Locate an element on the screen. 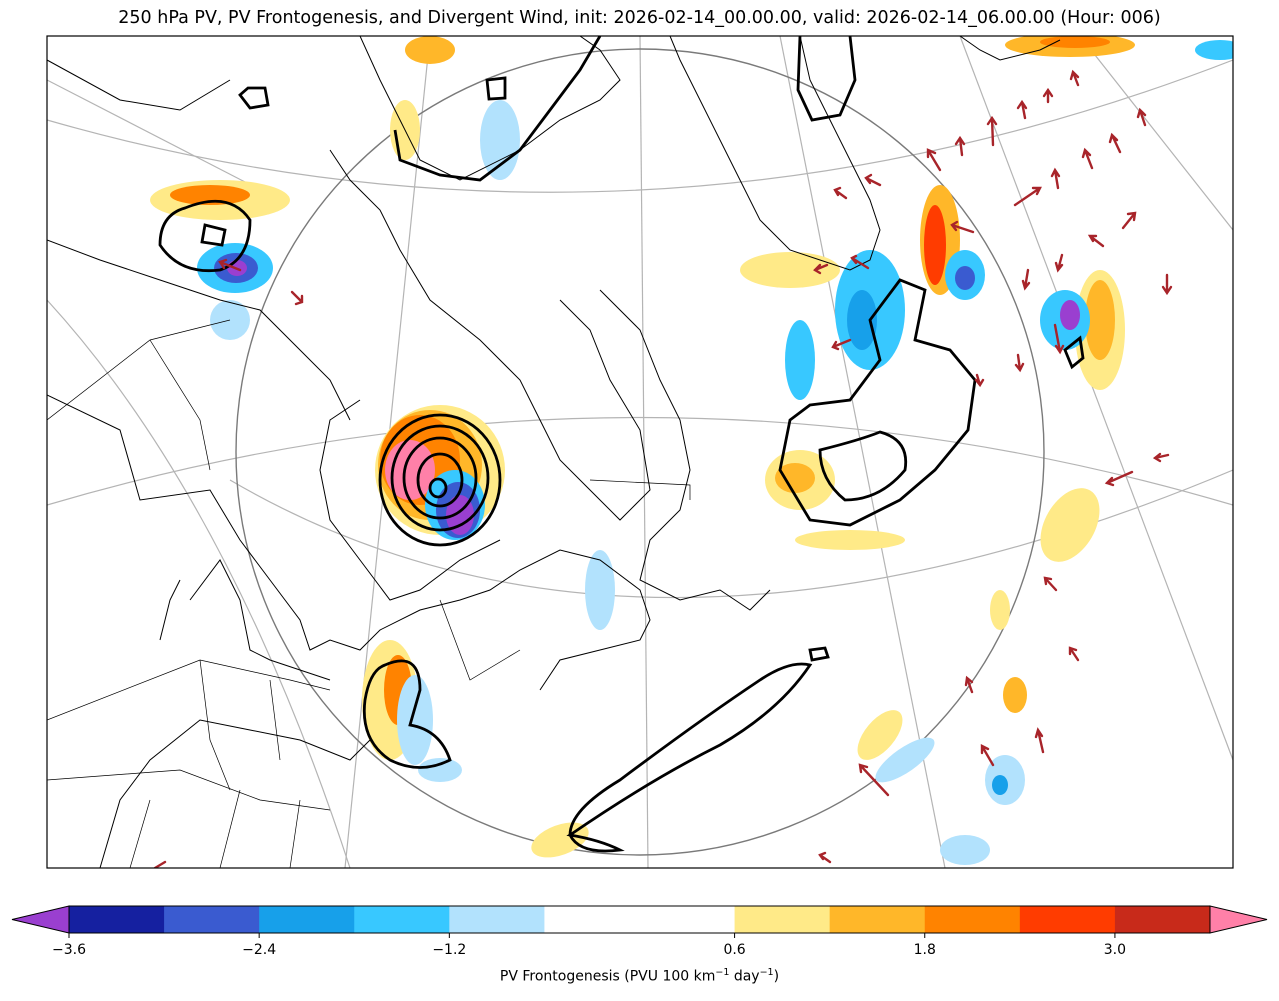 The image size is (1279, 1001). colorbar-frame is located at coordinates (639, 919).